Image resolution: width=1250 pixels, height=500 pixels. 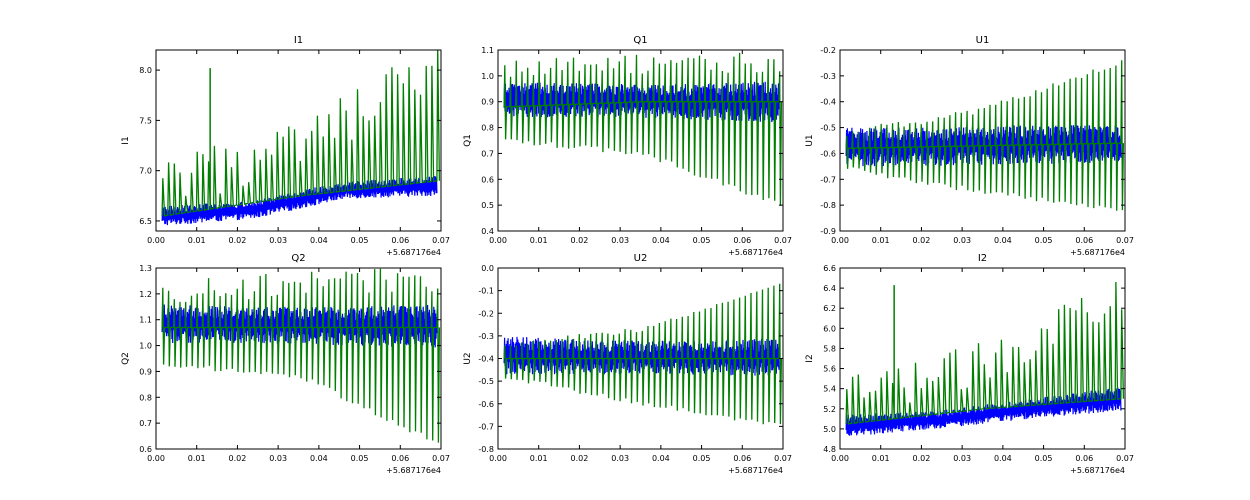 What do you see at coordinates (829, 268) in the screenshot?
I see `y-tick-label: 6.6` at bounding box center [829, 268].